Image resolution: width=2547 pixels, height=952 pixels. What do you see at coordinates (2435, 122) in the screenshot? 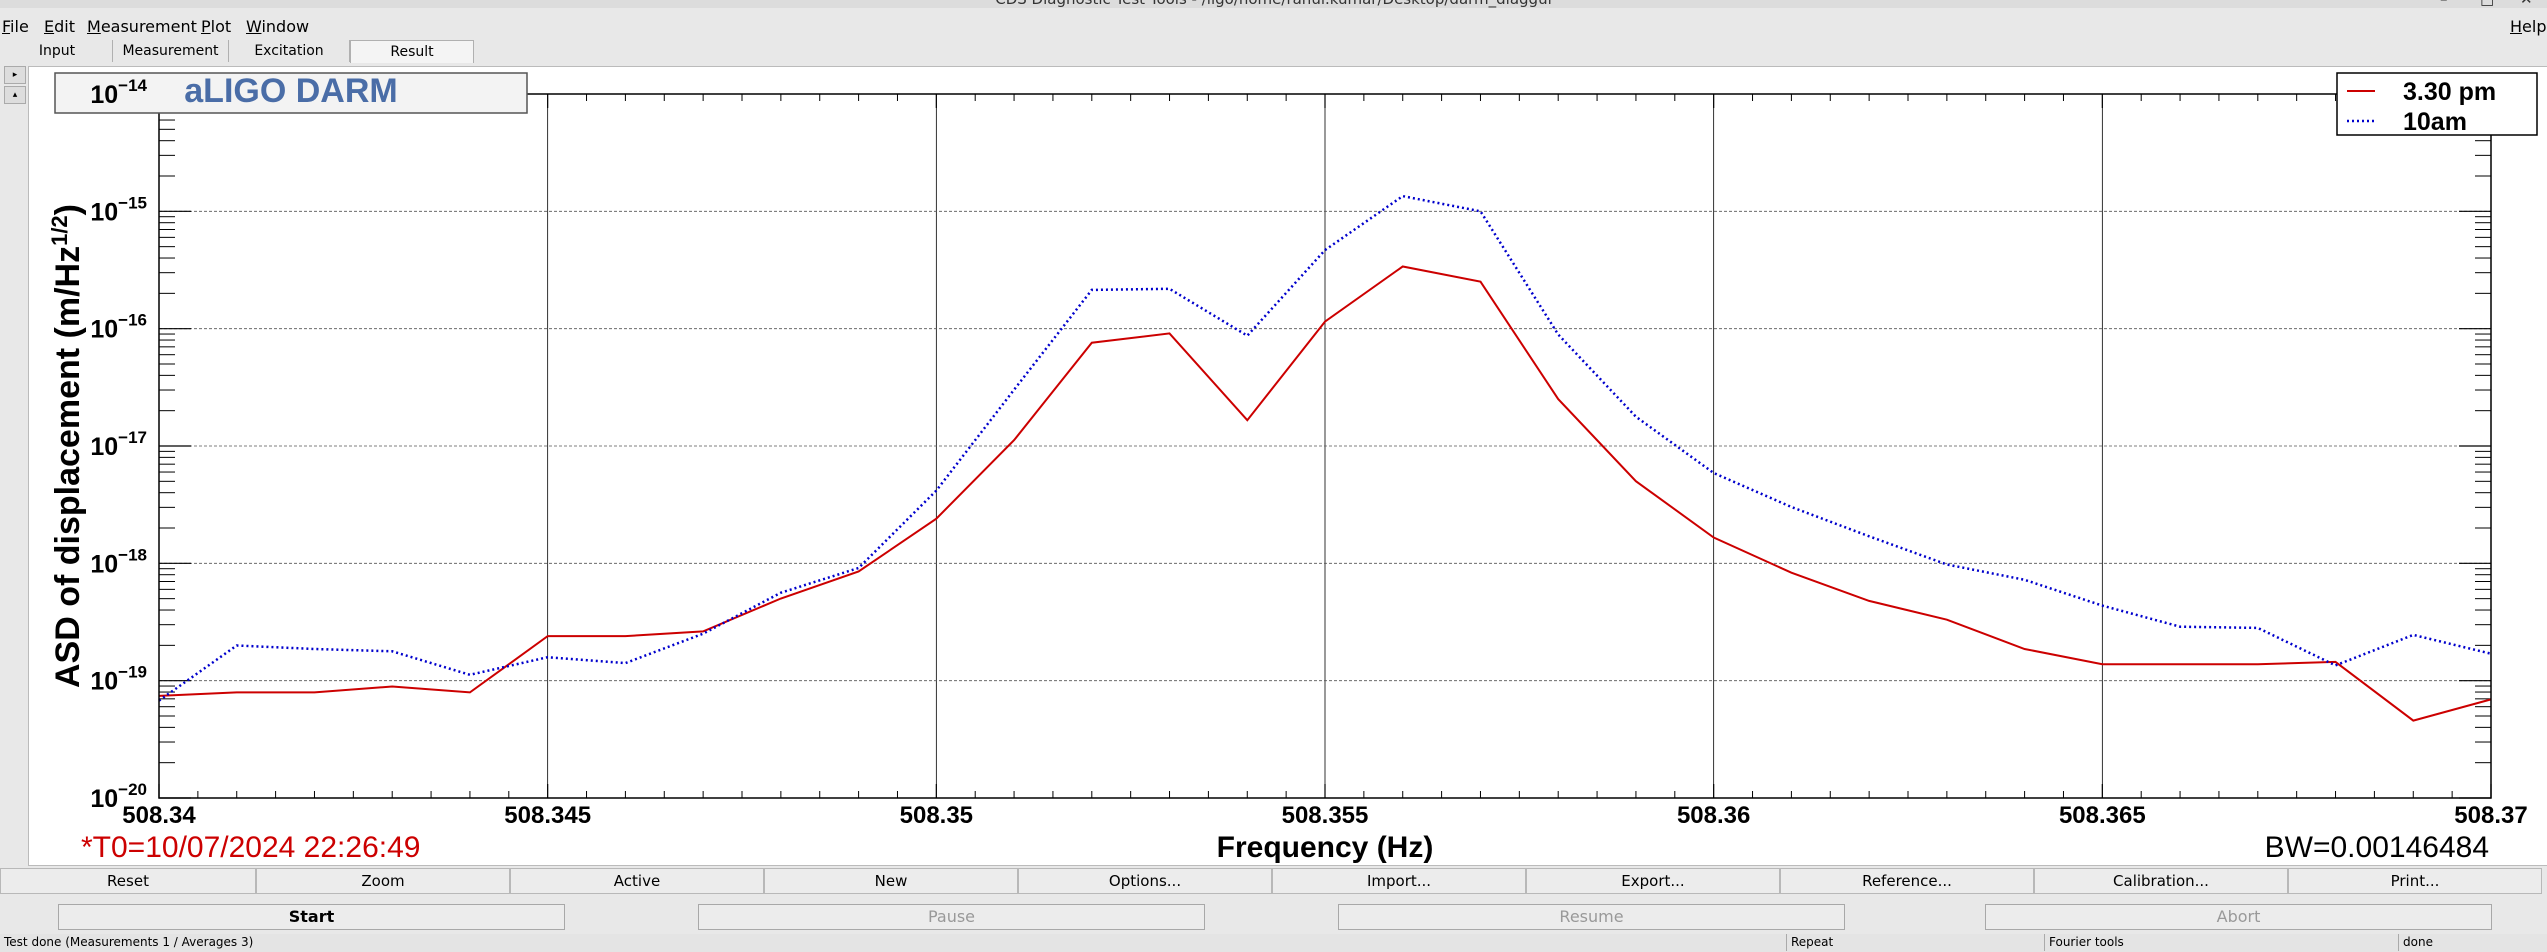
I see `legend-label-10am: 10am` at bounding box center [2435, 122].